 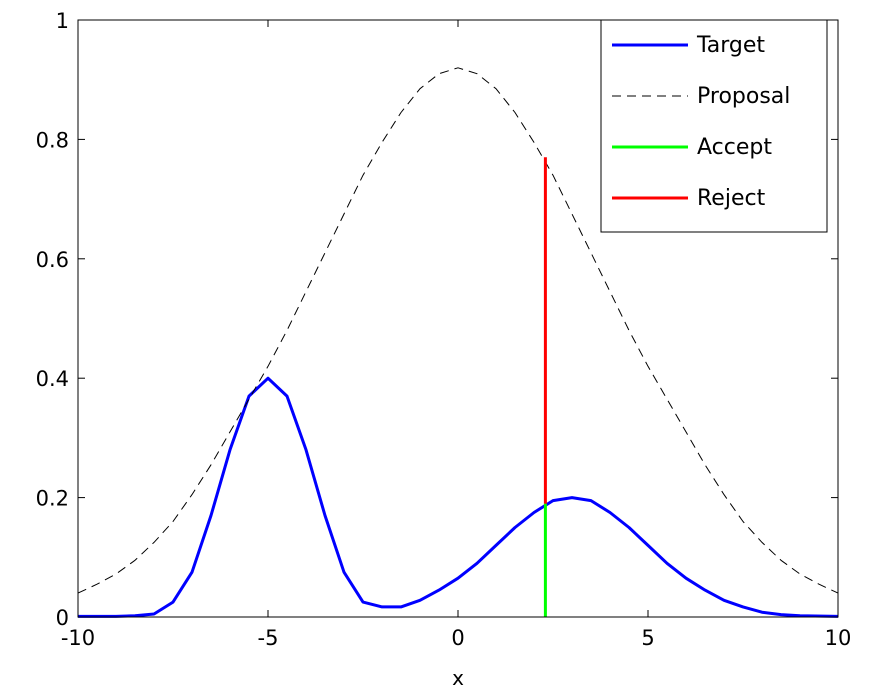 I want to click on x-tick-label: -5, so click(x=268, y=638).